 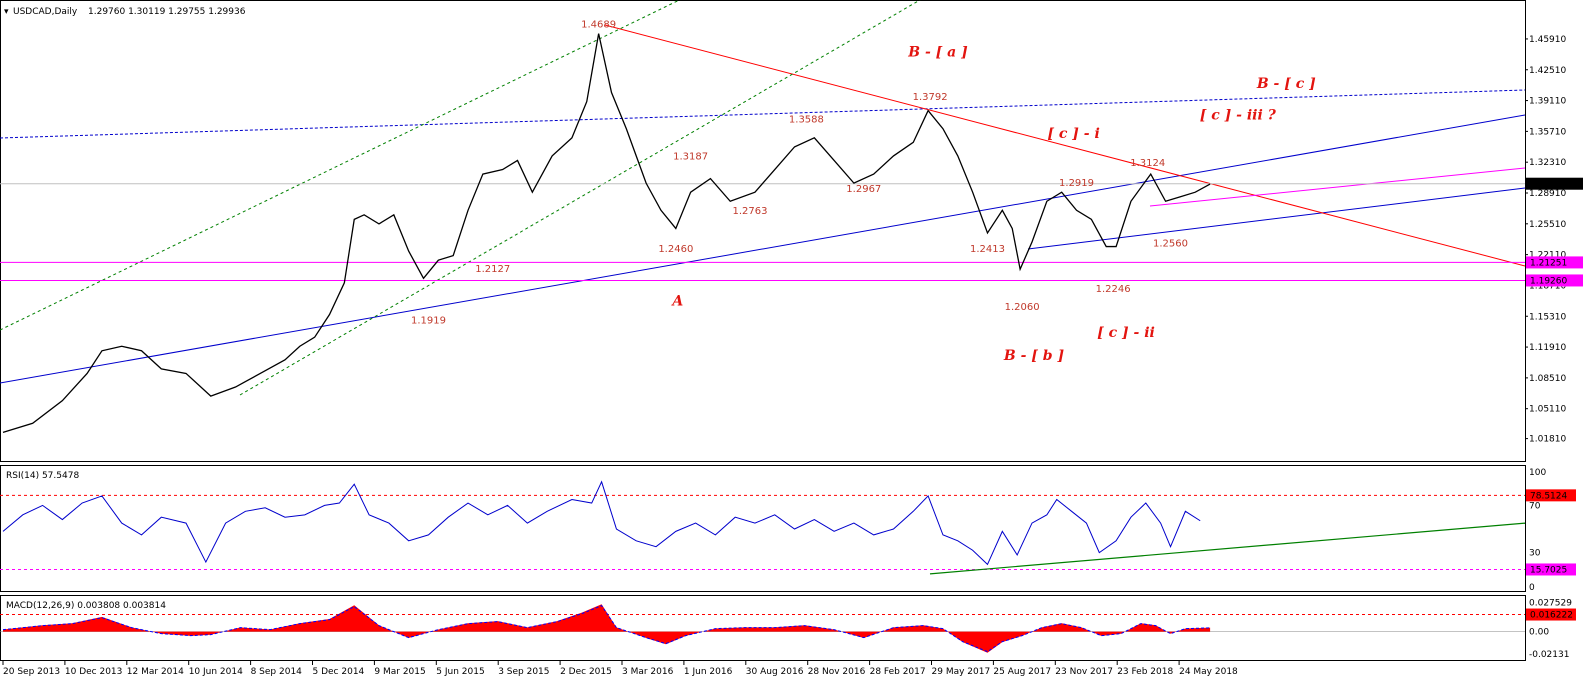 I want to click on price-y-tick-label-12: 1.05110, so click(x=1547, y=410).